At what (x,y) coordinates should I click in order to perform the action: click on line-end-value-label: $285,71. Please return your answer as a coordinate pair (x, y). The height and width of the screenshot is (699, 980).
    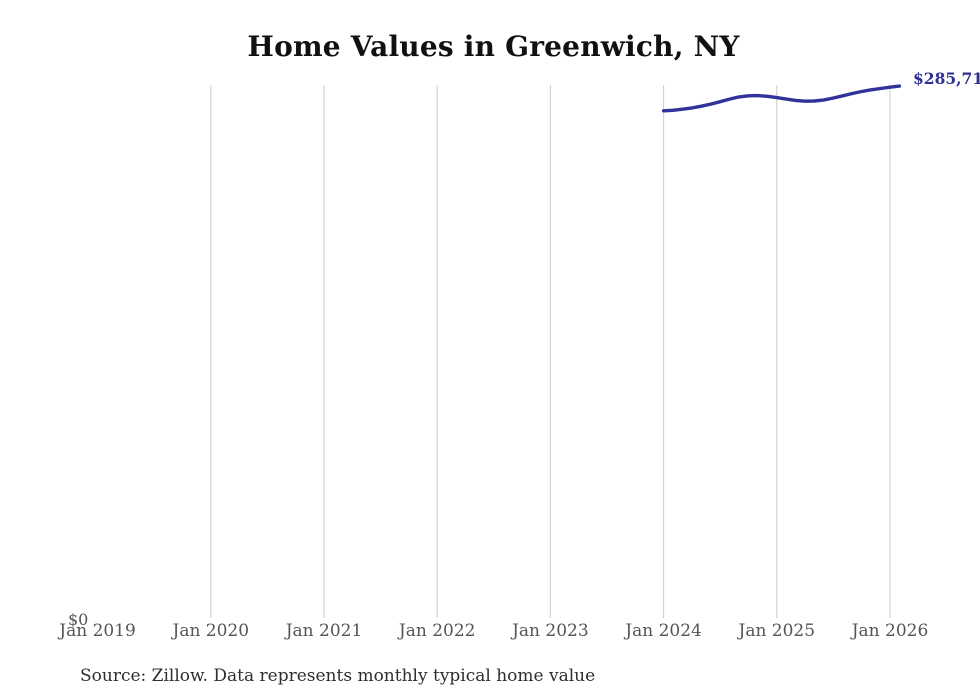
    Looking at the image, I should click on (946, 78).